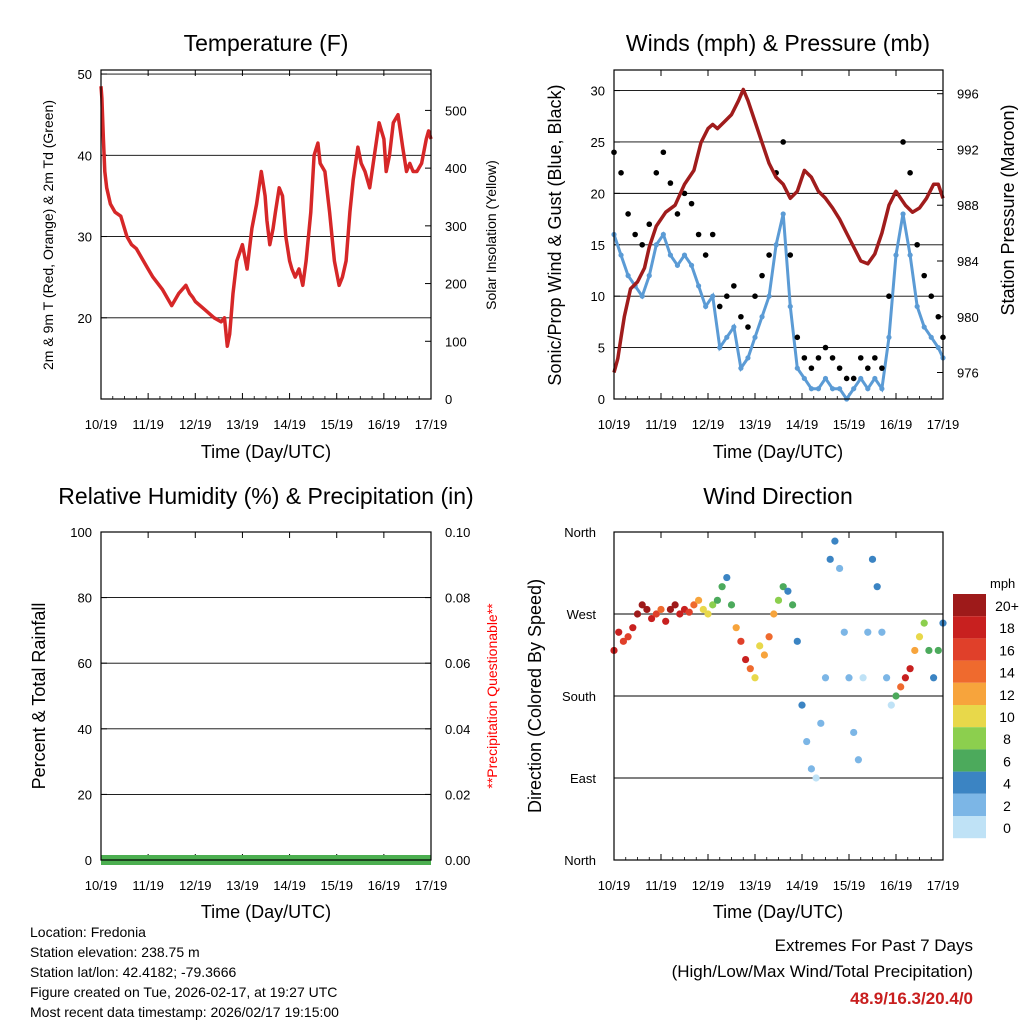 The image size is (1024, 1029). Describe the element at coordinates (1007, 739) in the screenshot. I see `colorbar-label: 8` at that location.